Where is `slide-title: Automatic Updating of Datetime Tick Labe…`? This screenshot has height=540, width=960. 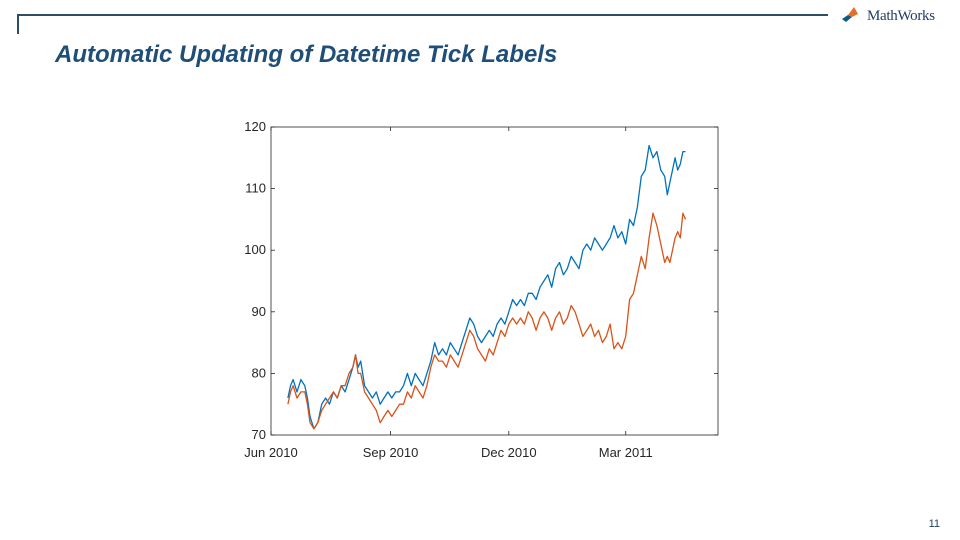 slide-title: Automatic Updating of Datetime Tick Labe… is located at coordinates (306, 54).